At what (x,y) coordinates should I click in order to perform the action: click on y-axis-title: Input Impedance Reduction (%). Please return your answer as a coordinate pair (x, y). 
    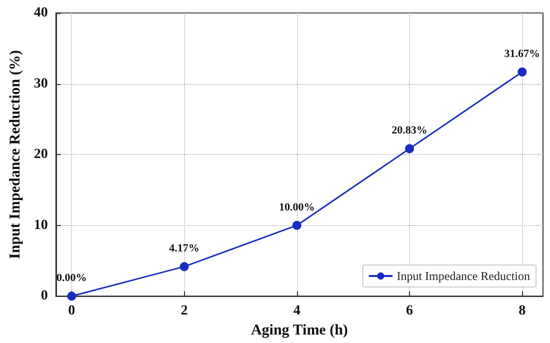
    Looking at the image, I should click on (16, 154).